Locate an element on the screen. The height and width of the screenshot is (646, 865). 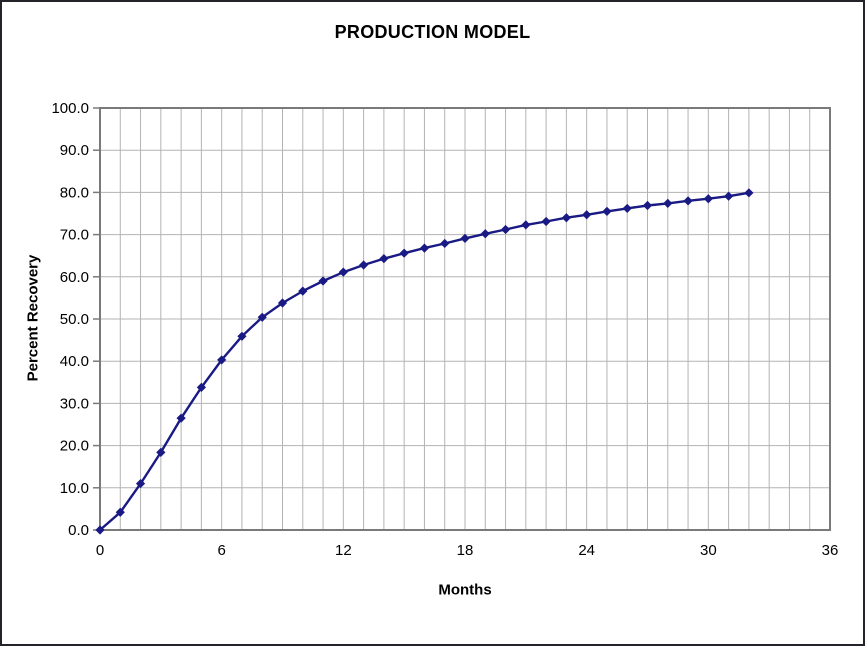
x-tick-label: 6 is located at coordinates (221, 550).